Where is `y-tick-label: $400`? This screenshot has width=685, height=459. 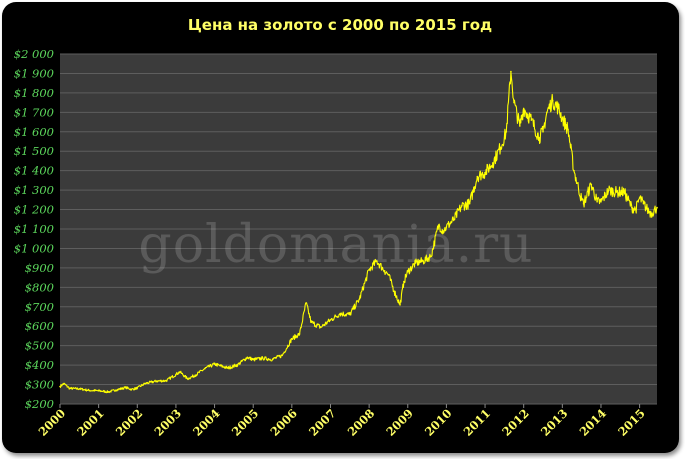
y-tick-label: $400 is located at coordinates (39, 365).